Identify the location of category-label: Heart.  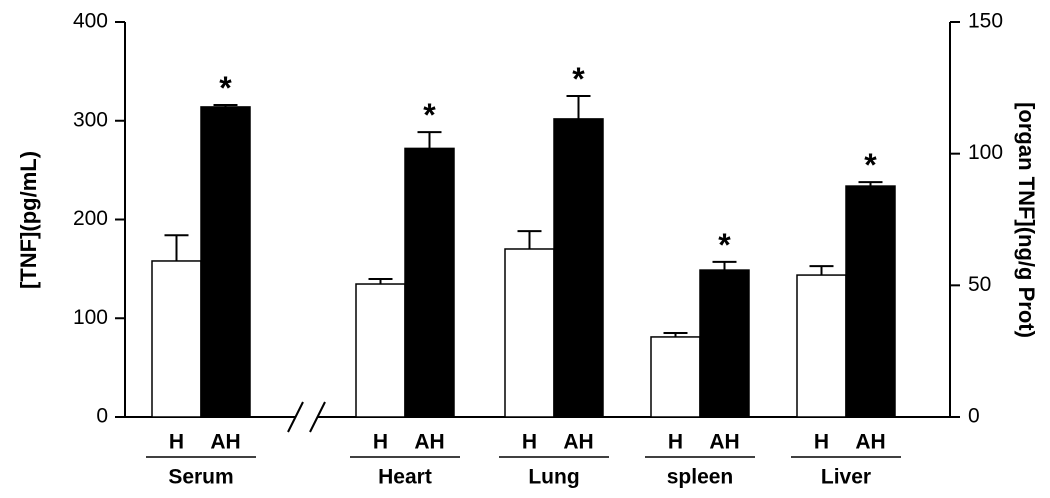
(405, 477).